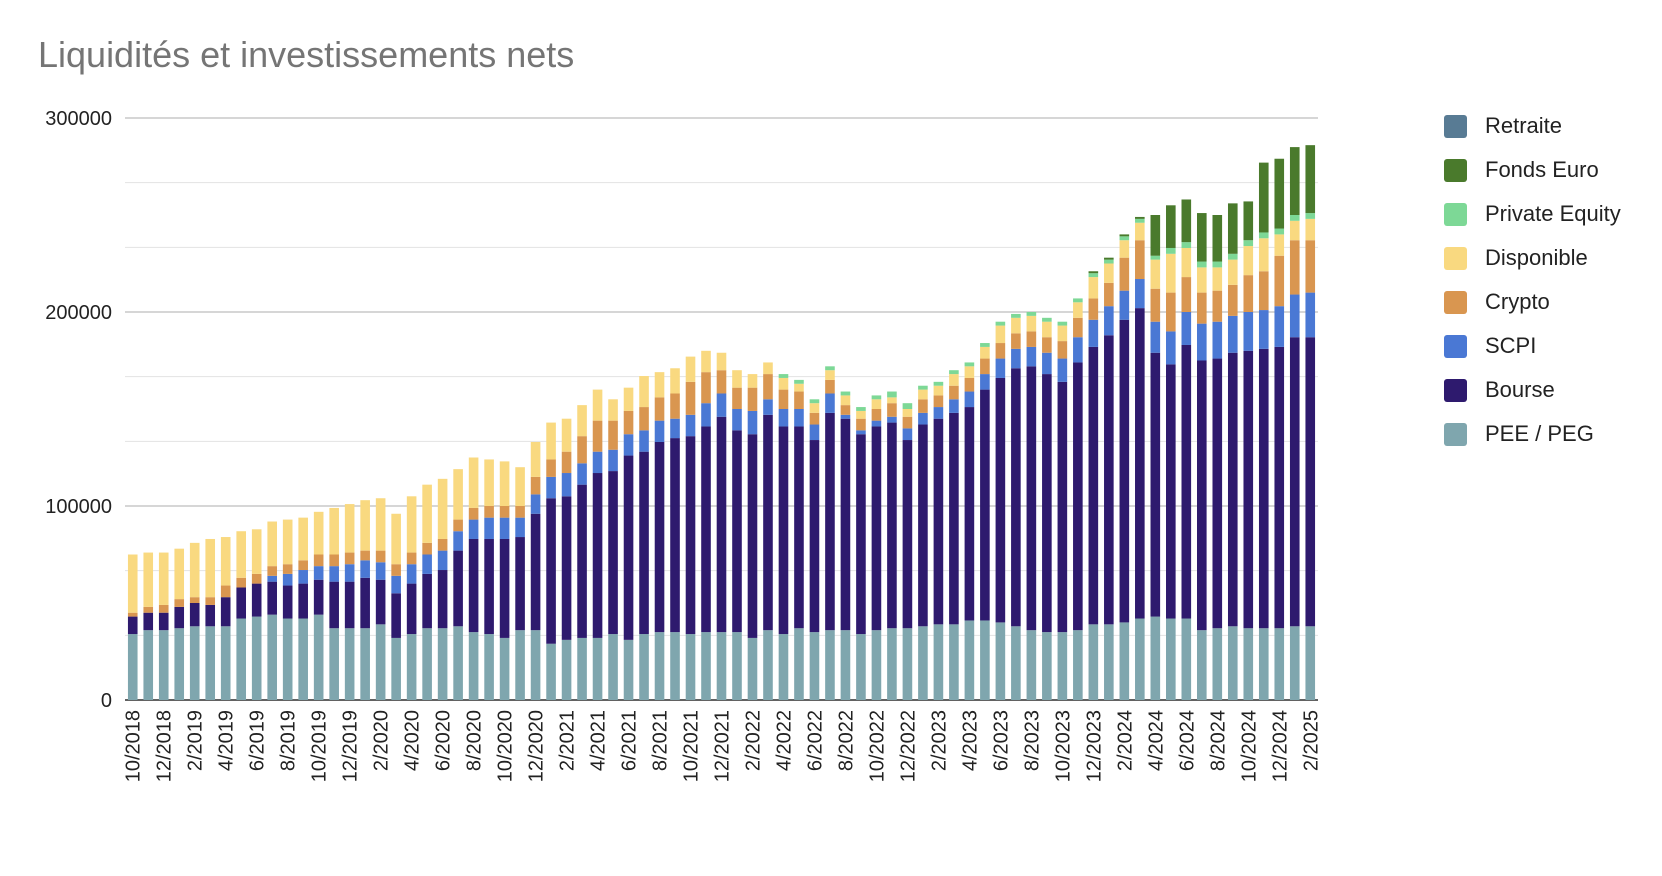 The width and height of the screenshot is (1662, 876). What do you see at coordinates (380, 602) in the screenshot?
I see `bar-segment-bourse-2-2020` at bounding box center [380, 602].